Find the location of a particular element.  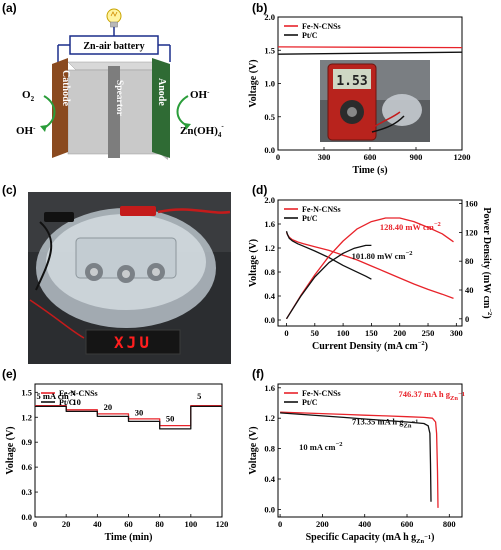

x-tick-label-e-3: 60 is located at coordinates (128, 524).